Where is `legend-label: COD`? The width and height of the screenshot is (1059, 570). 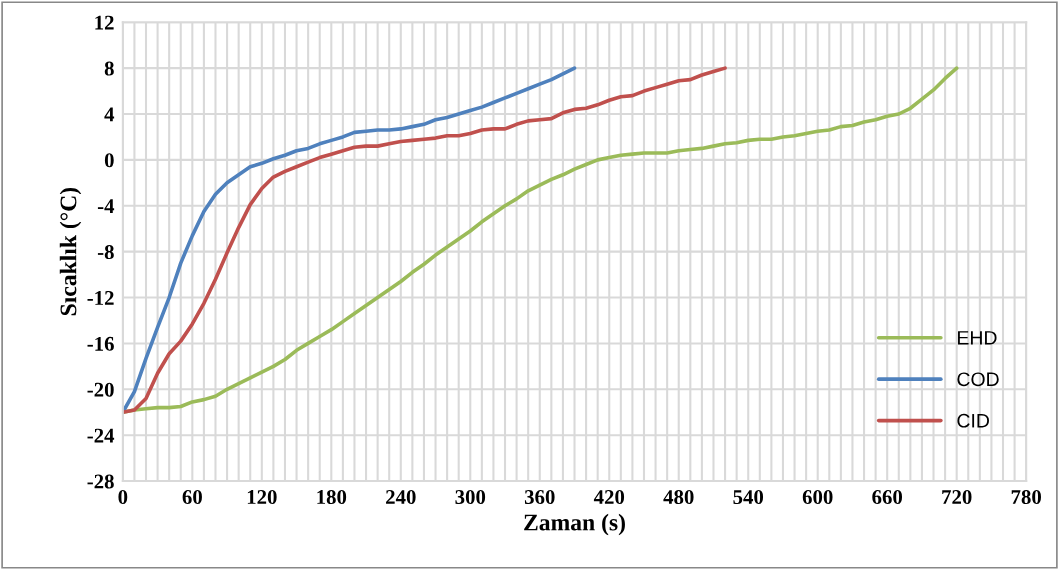 legend-label: COD is located at coordinates (978, 379).